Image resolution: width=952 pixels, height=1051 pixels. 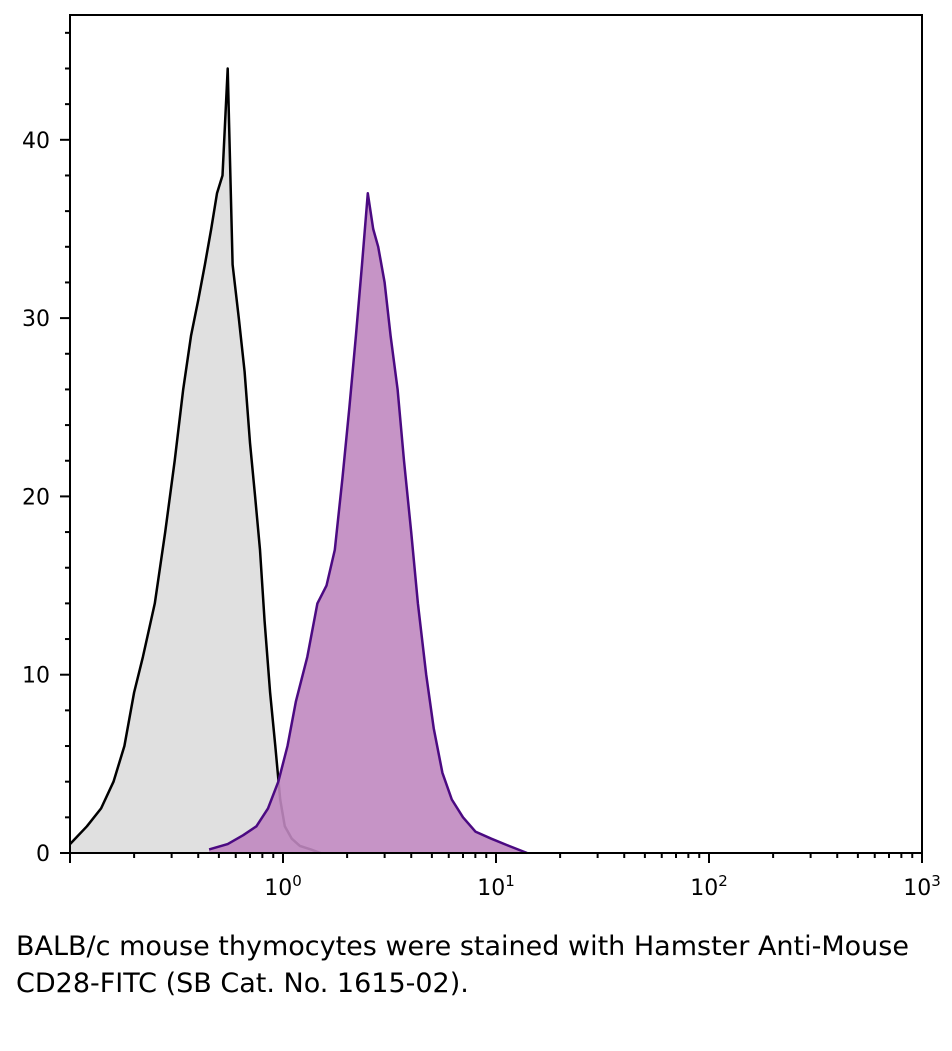 I want to click on x-tick-label: 10¹, so click(x=496, y=886).